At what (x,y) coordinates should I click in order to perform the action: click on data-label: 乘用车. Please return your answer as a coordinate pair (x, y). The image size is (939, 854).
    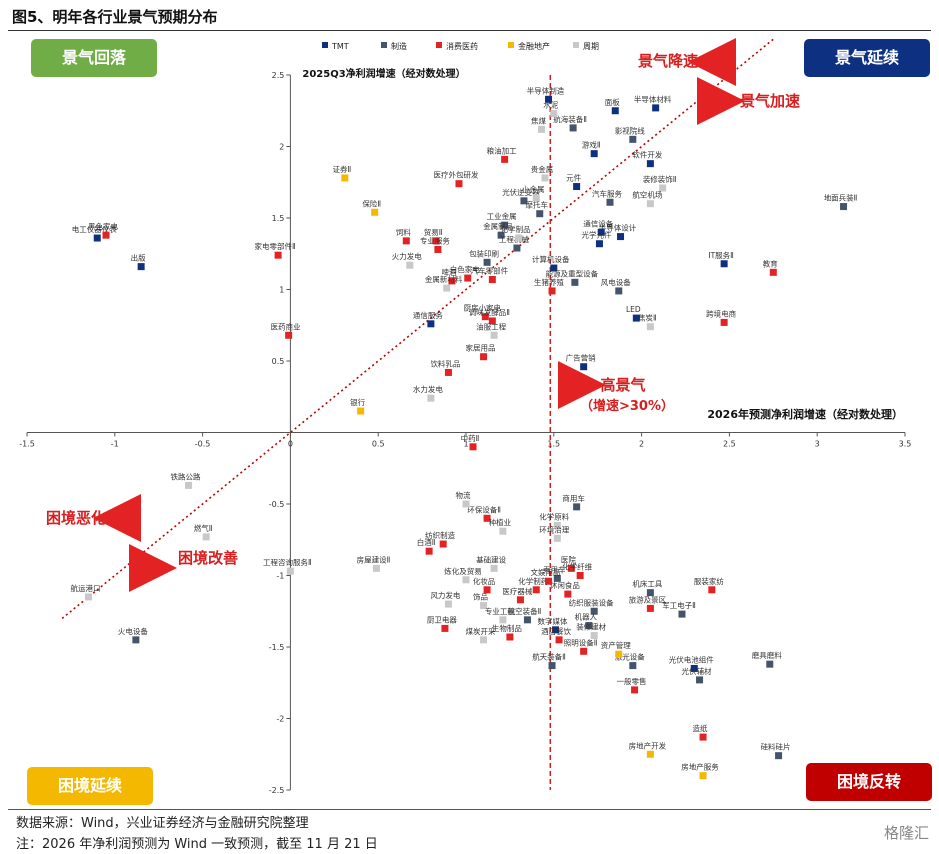
    Looking at the image, I should click on (554, 569).